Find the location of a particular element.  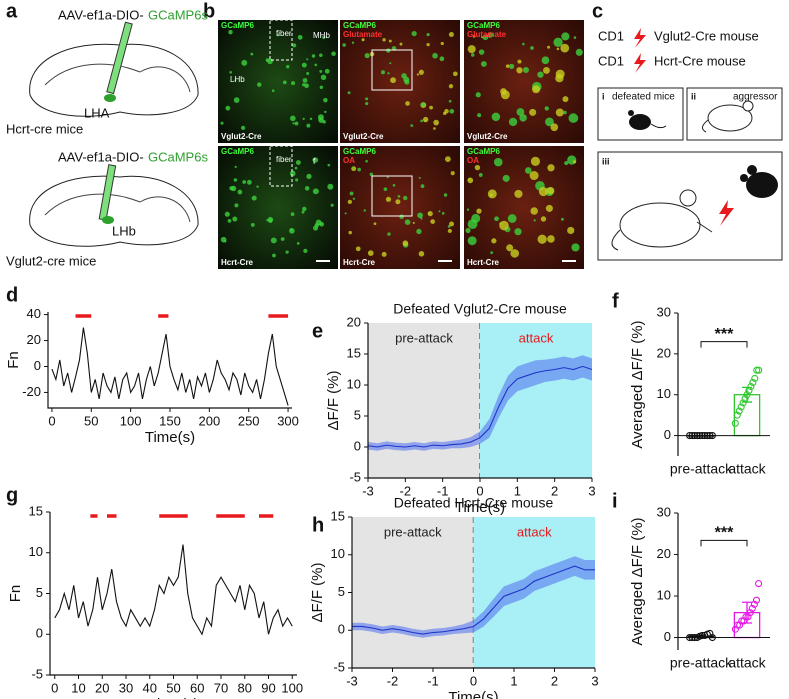

region-label: LHA is located at coordinates (97, 112).